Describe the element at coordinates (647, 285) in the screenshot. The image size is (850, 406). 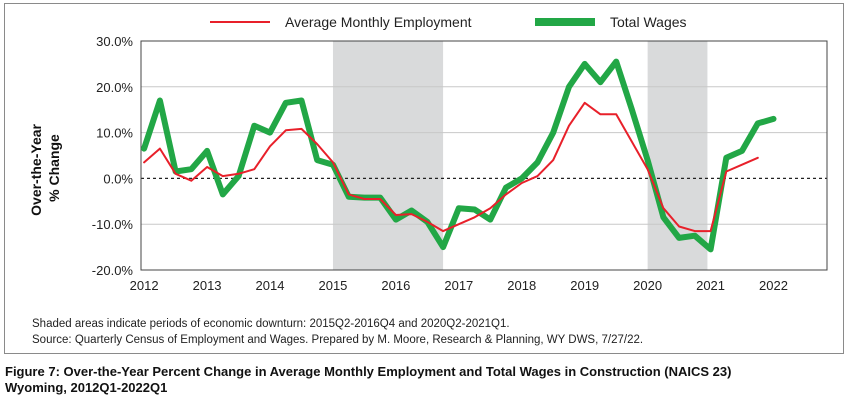
I see `x-tick-label-2020: 2020` at that location.